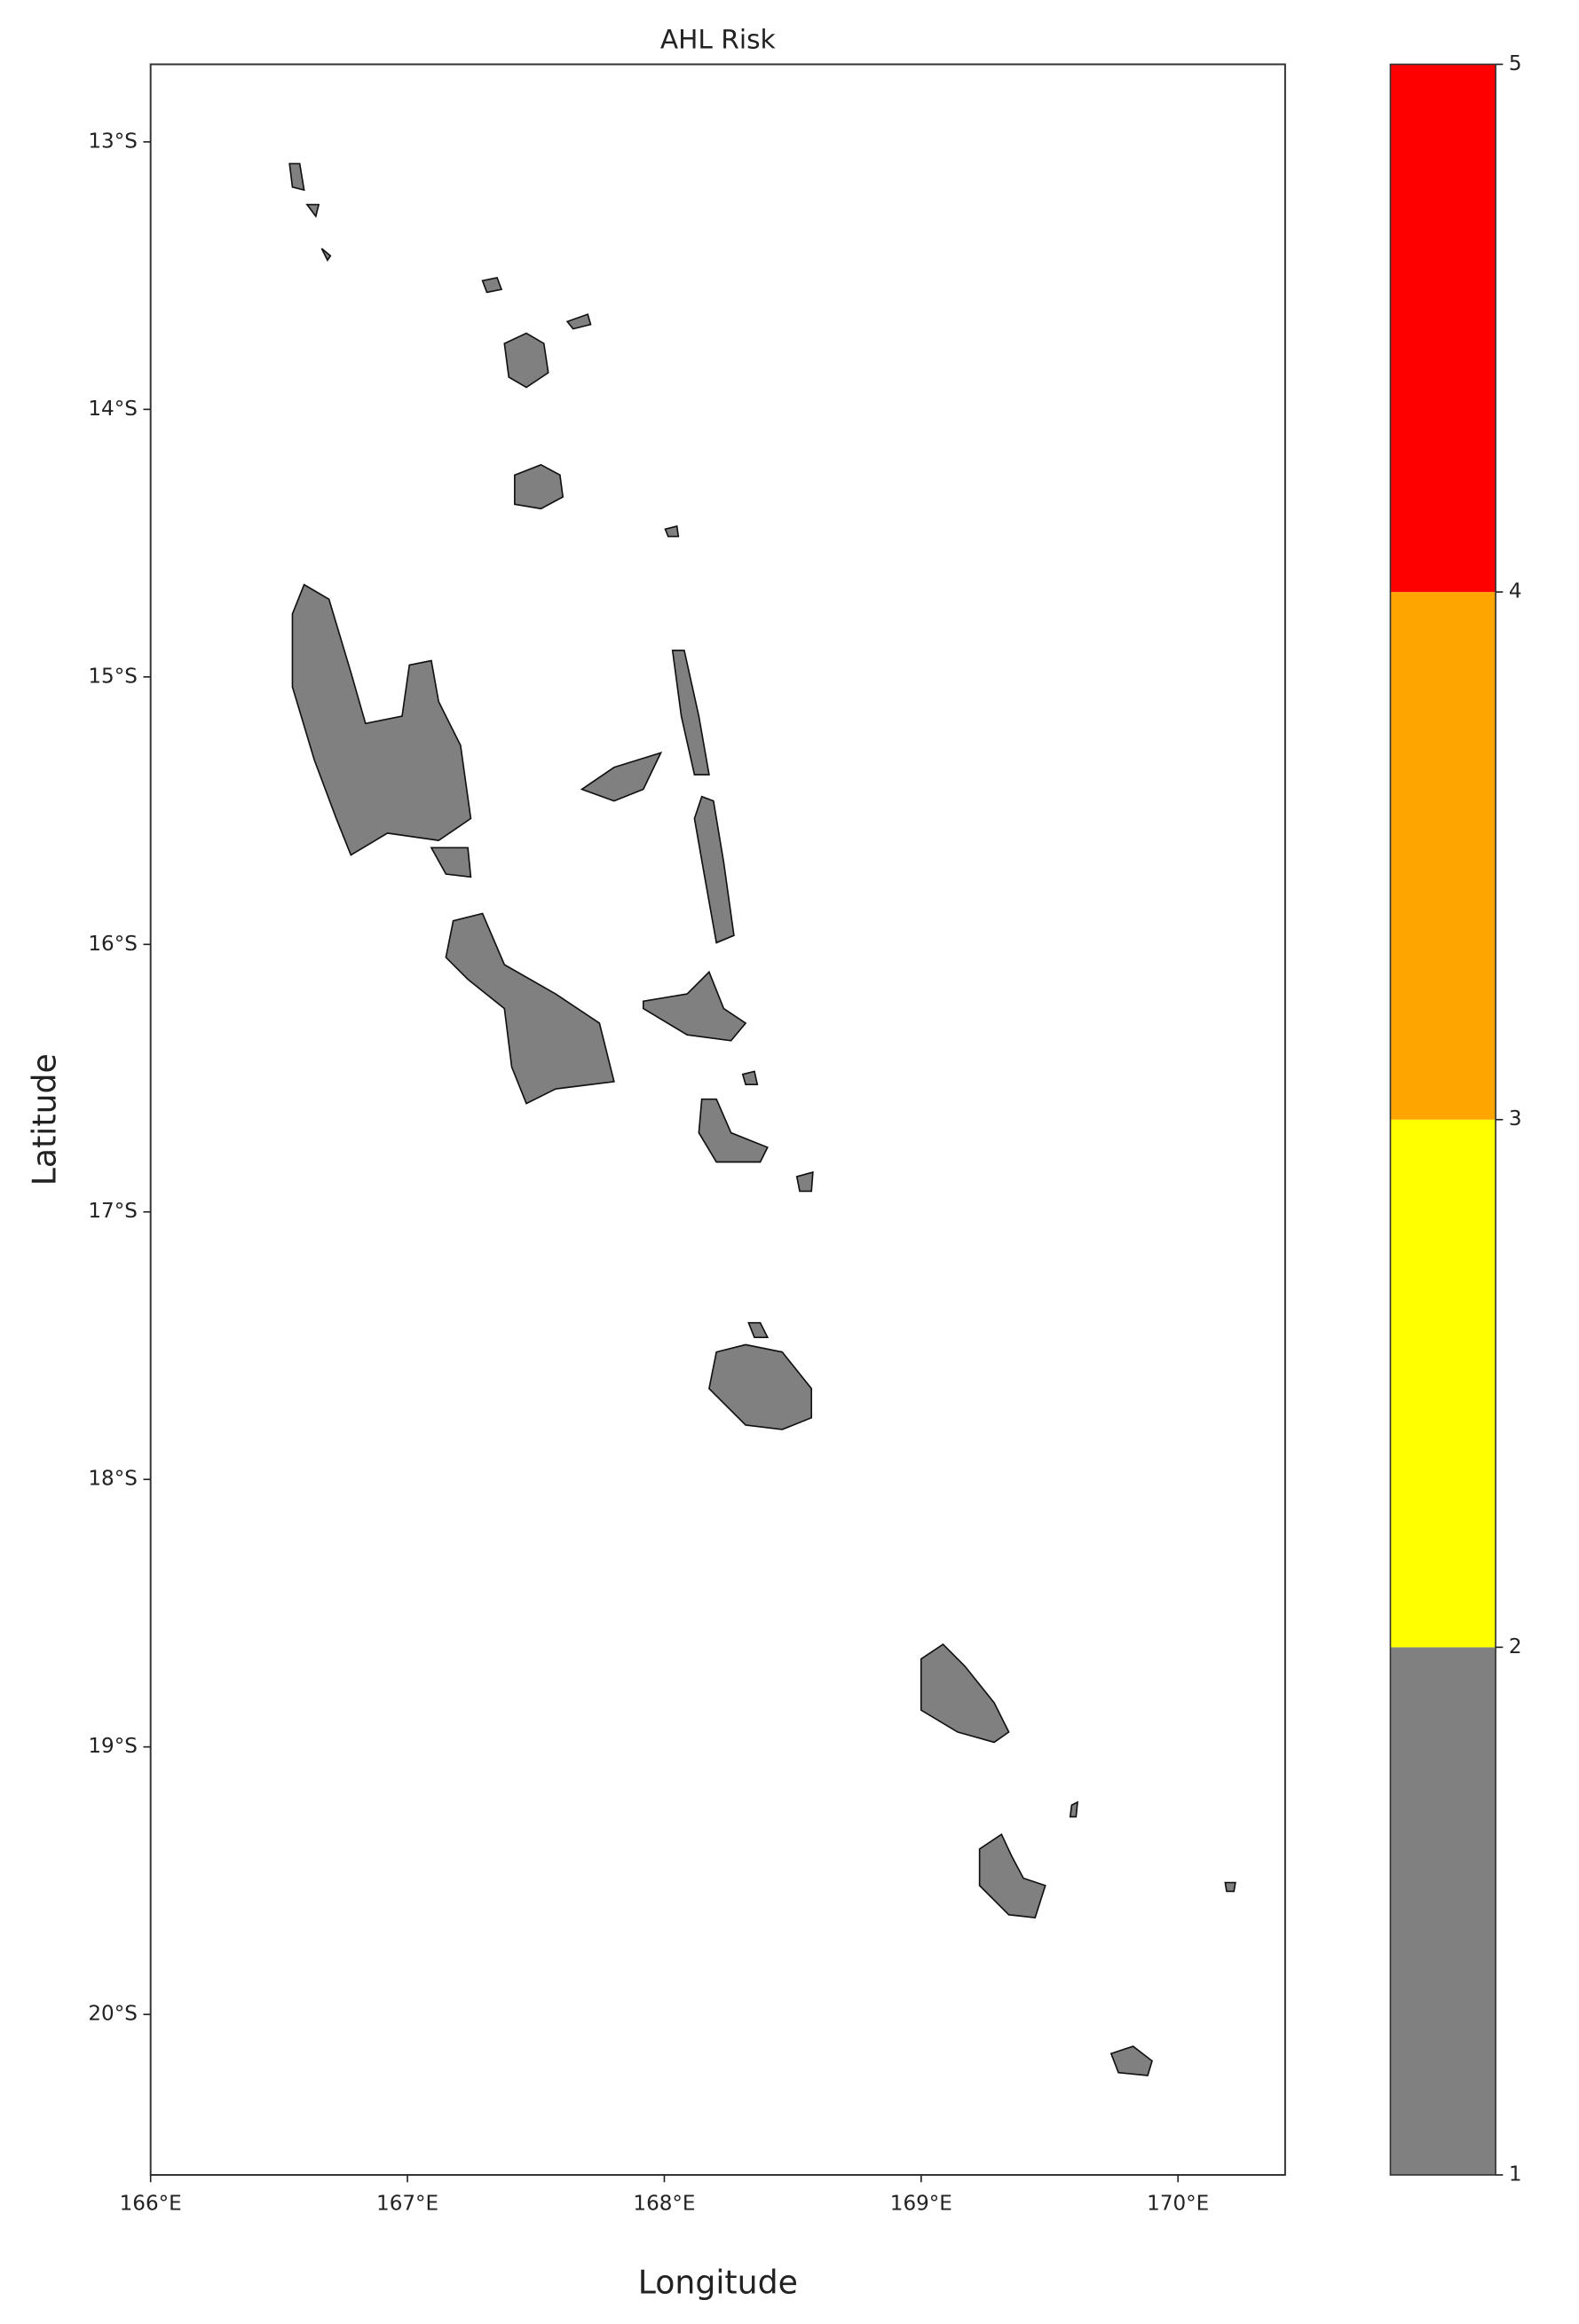 The image size is (1579, 2324). I want to click on y-tick-label: 13°S, so click(112, 141).